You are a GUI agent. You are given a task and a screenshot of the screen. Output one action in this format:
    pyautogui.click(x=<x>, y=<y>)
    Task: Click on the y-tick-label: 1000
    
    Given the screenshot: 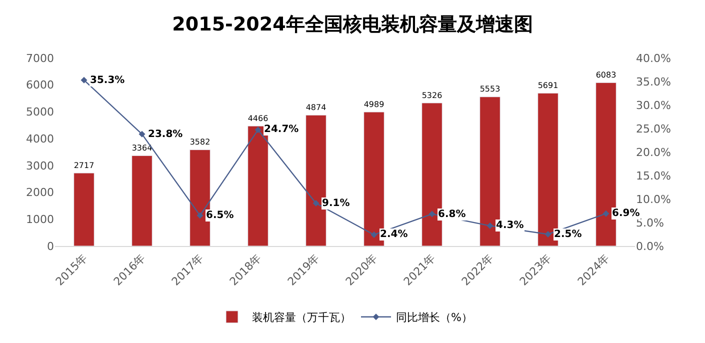 What is the action you would take?
    pyautogui.click(x=40, y=219)
    